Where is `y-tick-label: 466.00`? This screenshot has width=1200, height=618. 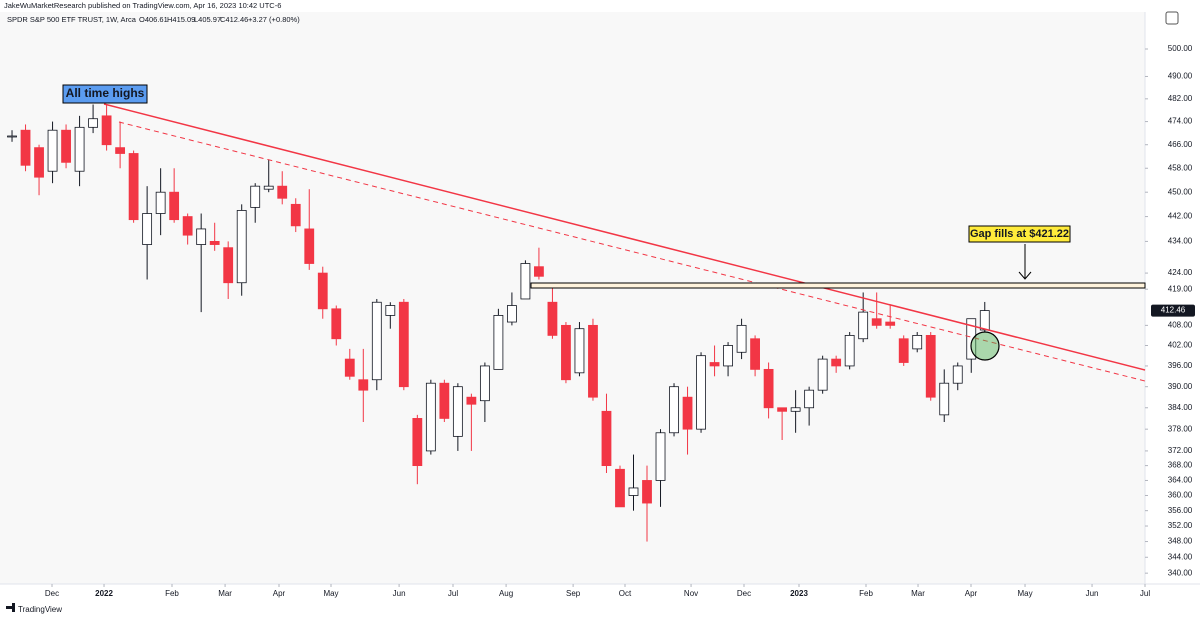
y-tick-label: 466.00 is located at coordinates (1180, 144).